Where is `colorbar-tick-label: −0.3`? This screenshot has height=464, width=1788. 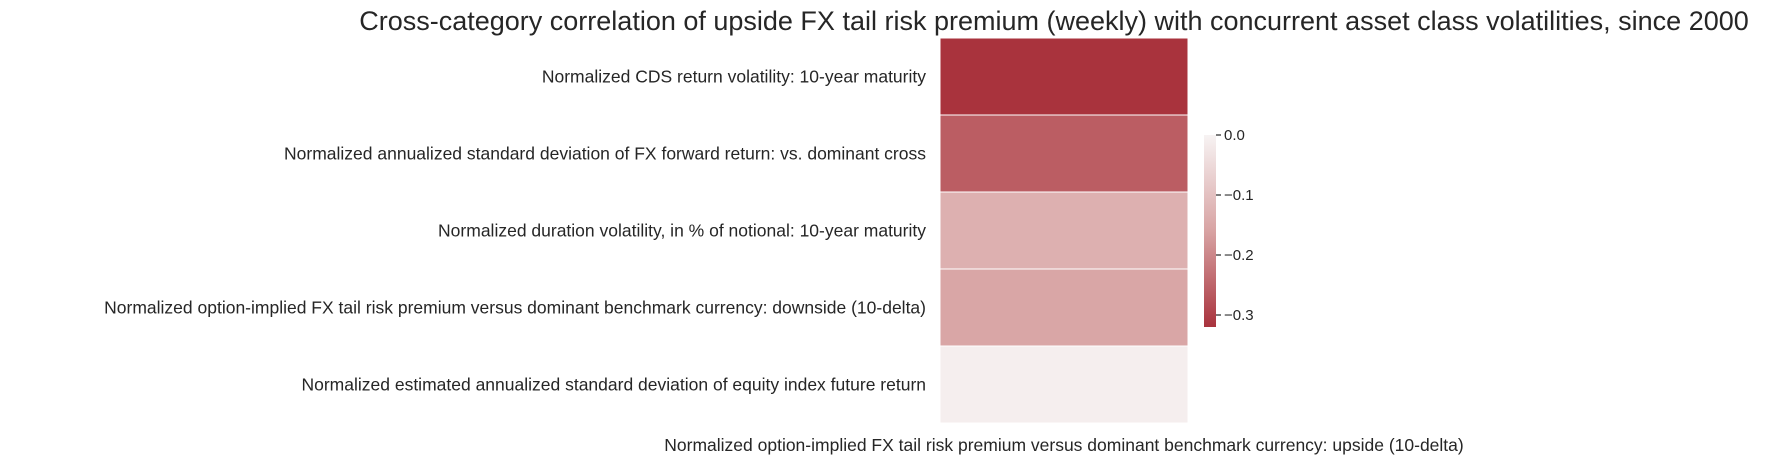 colorbar-tick-label: −0.3 is located at coordinates (1239, 315).